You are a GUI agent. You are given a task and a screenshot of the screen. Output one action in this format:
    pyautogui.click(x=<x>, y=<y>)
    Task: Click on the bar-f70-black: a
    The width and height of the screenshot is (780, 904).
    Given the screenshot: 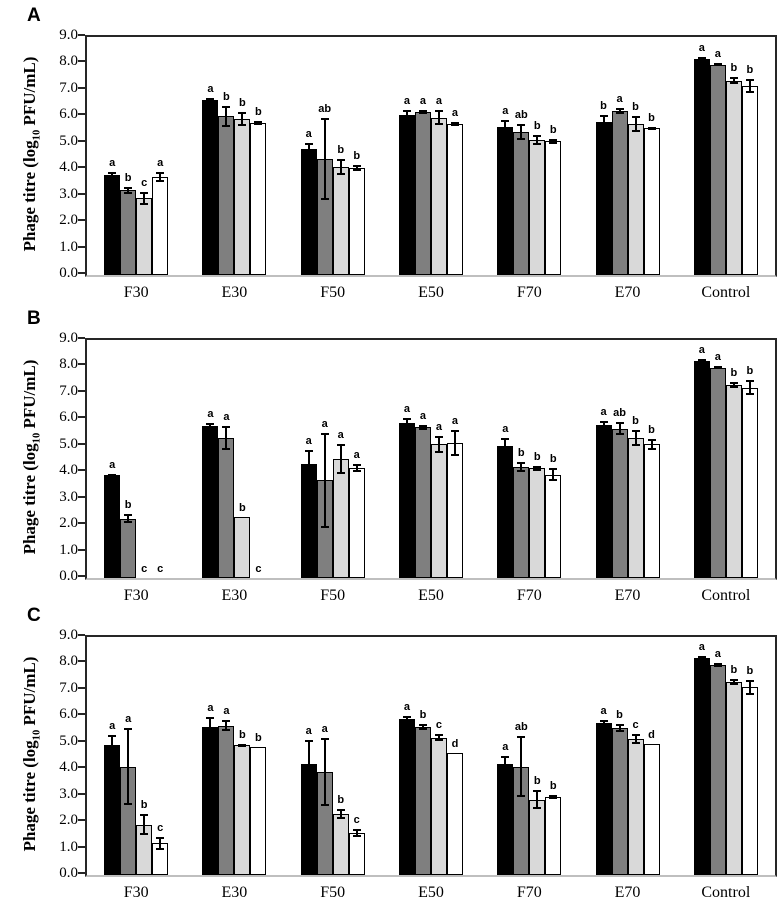 What is the action you would take?
    pyautogui.click(x=505, y=808)
    